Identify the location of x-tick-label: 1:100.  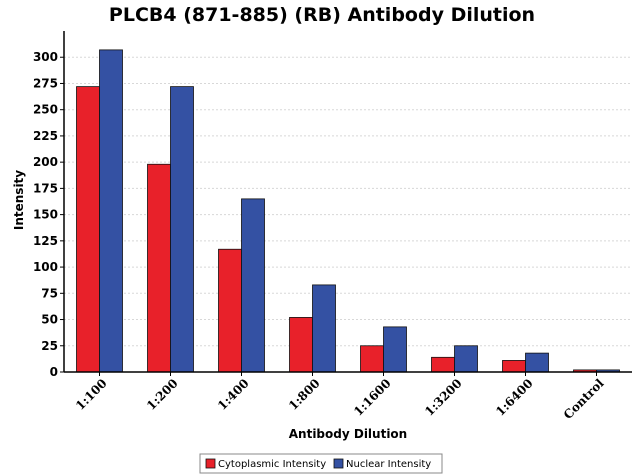
(91, 394).